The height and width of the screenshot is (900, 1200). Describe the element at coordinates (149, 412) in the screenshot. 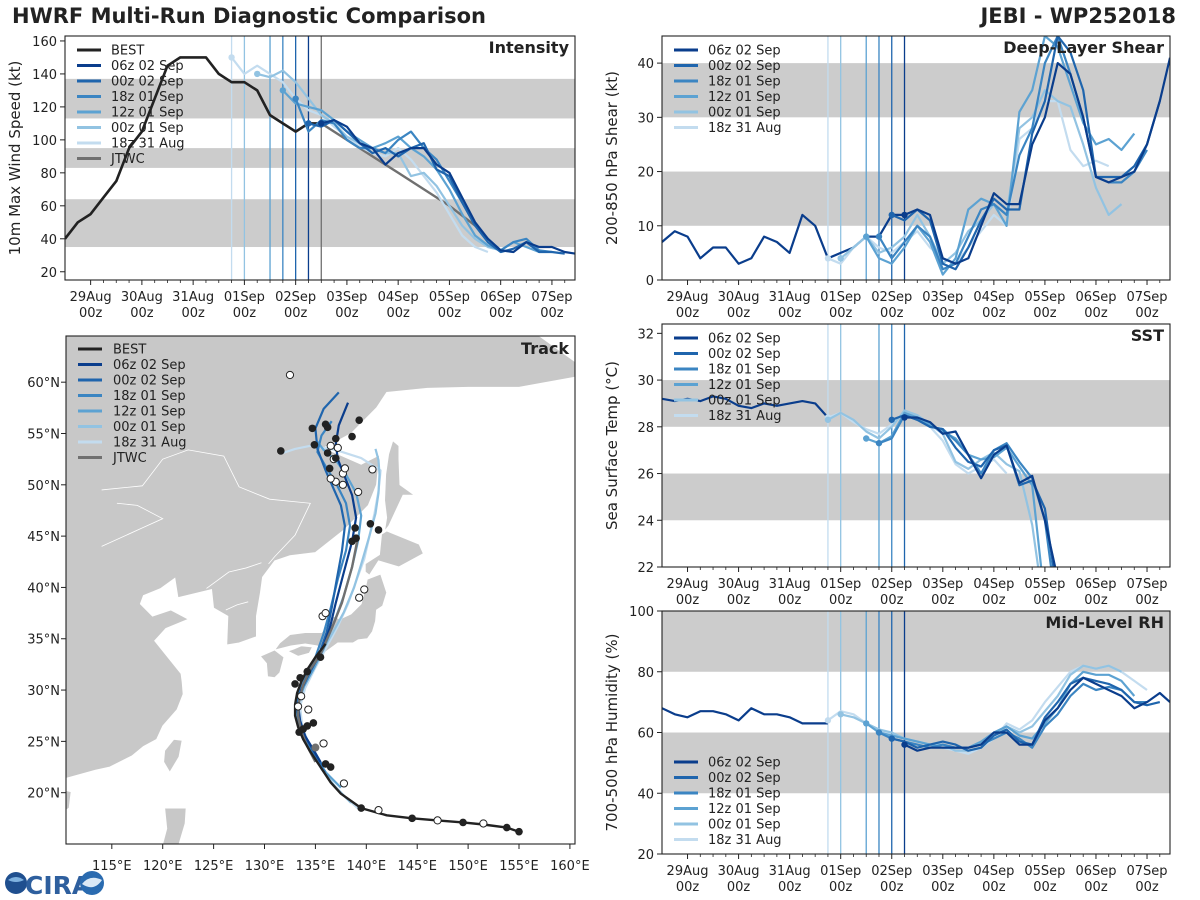

I see `track-legend-label: 12z 01 Sep` at that location.